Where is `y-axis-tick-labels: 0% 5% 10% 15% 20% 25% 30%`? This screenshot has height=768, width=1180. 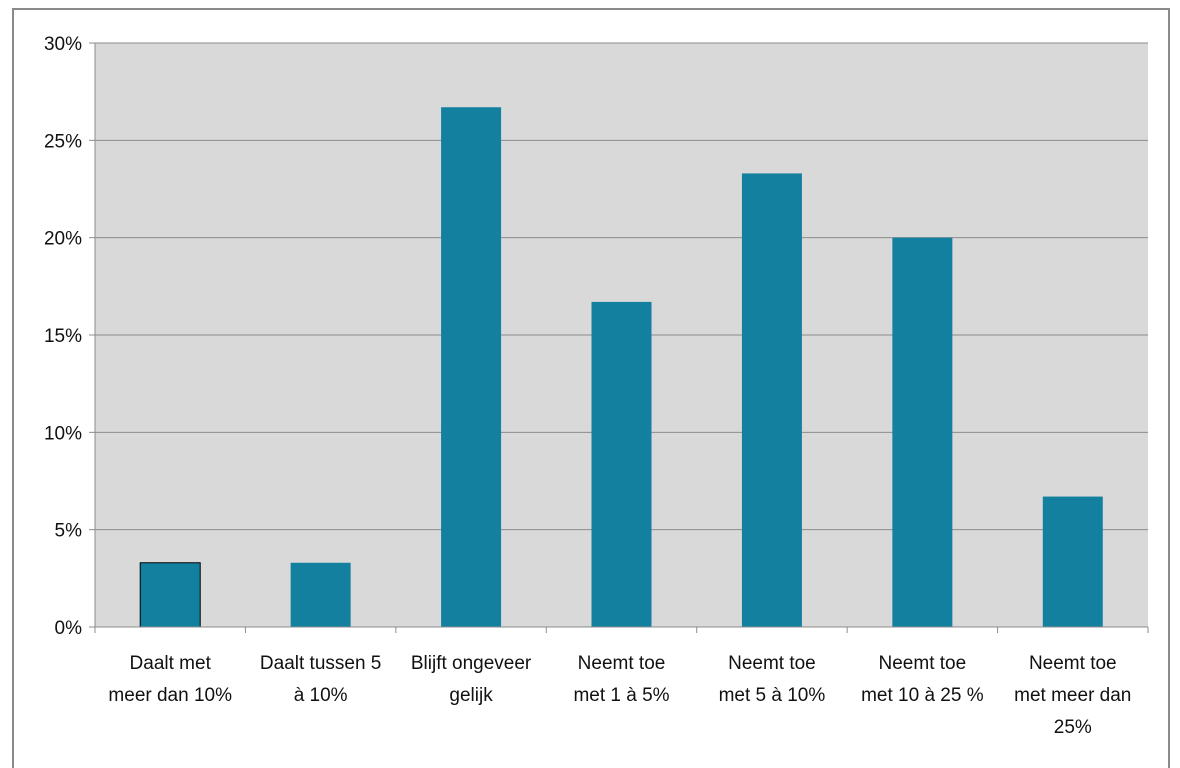
y-axis-tick-labels: 0% 5% 10% 15% 20% 25% 30% is located at coordinates (63, 336).